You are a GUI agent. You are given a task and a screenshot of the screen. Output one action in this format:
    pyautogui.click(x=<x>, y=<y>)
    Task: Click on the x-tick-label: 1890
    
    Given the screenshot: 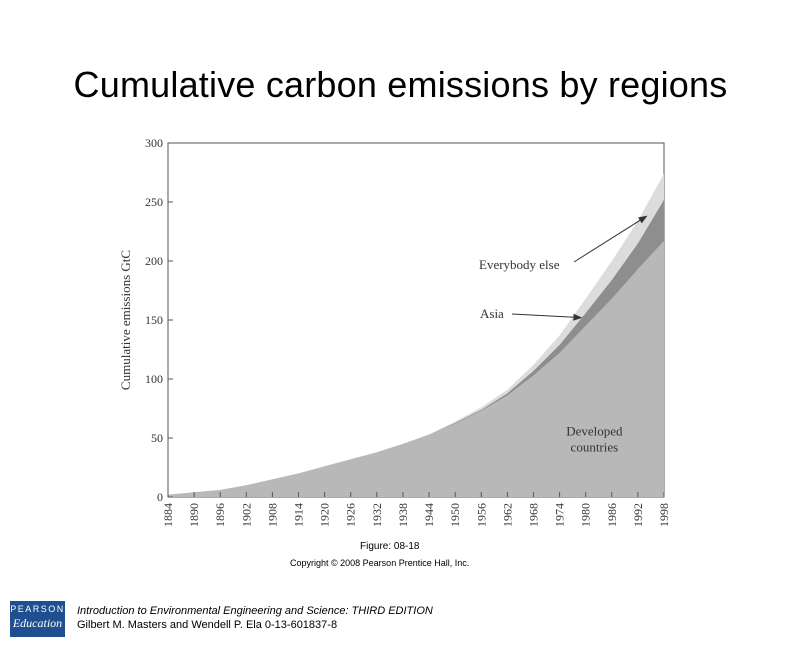 What is the action you would take?
    pyautogui.click(x=194, y=515)
    